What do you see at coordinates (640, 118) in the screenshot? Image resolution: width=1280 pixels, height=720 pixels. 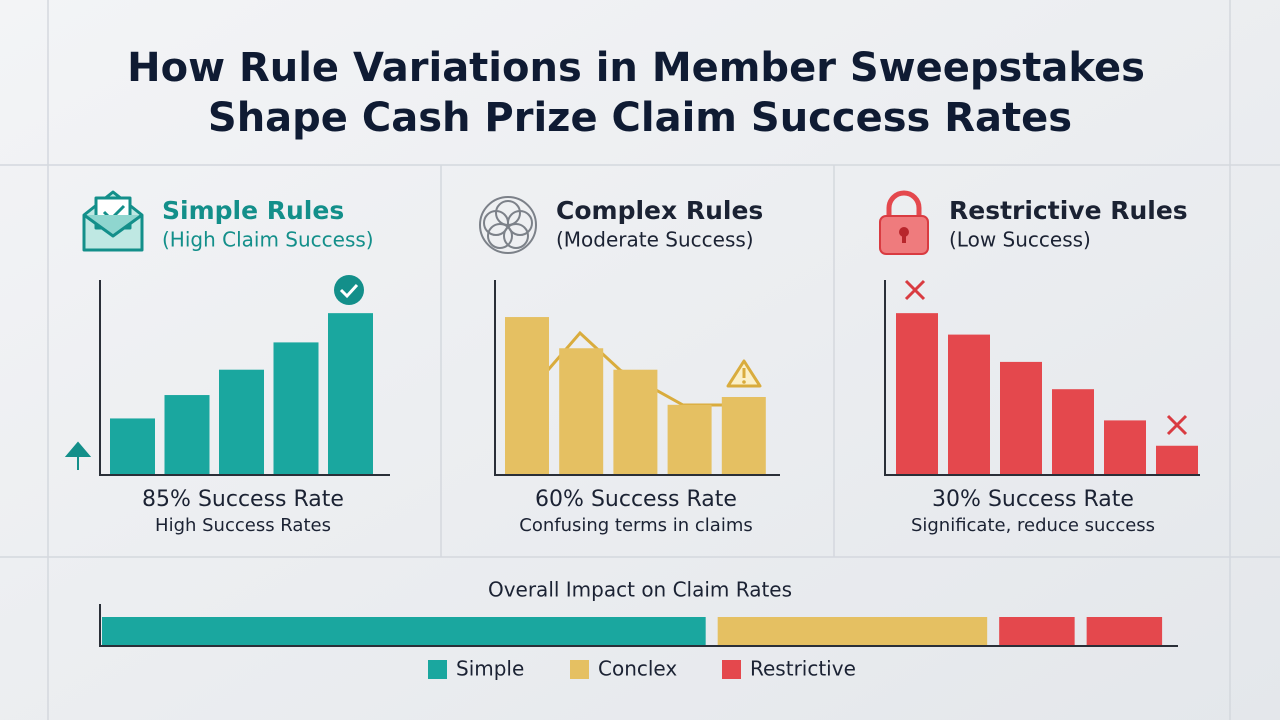 I see `title-line: Shape Cash Prize Claim Success Rates` at bounding box center [640, 118].